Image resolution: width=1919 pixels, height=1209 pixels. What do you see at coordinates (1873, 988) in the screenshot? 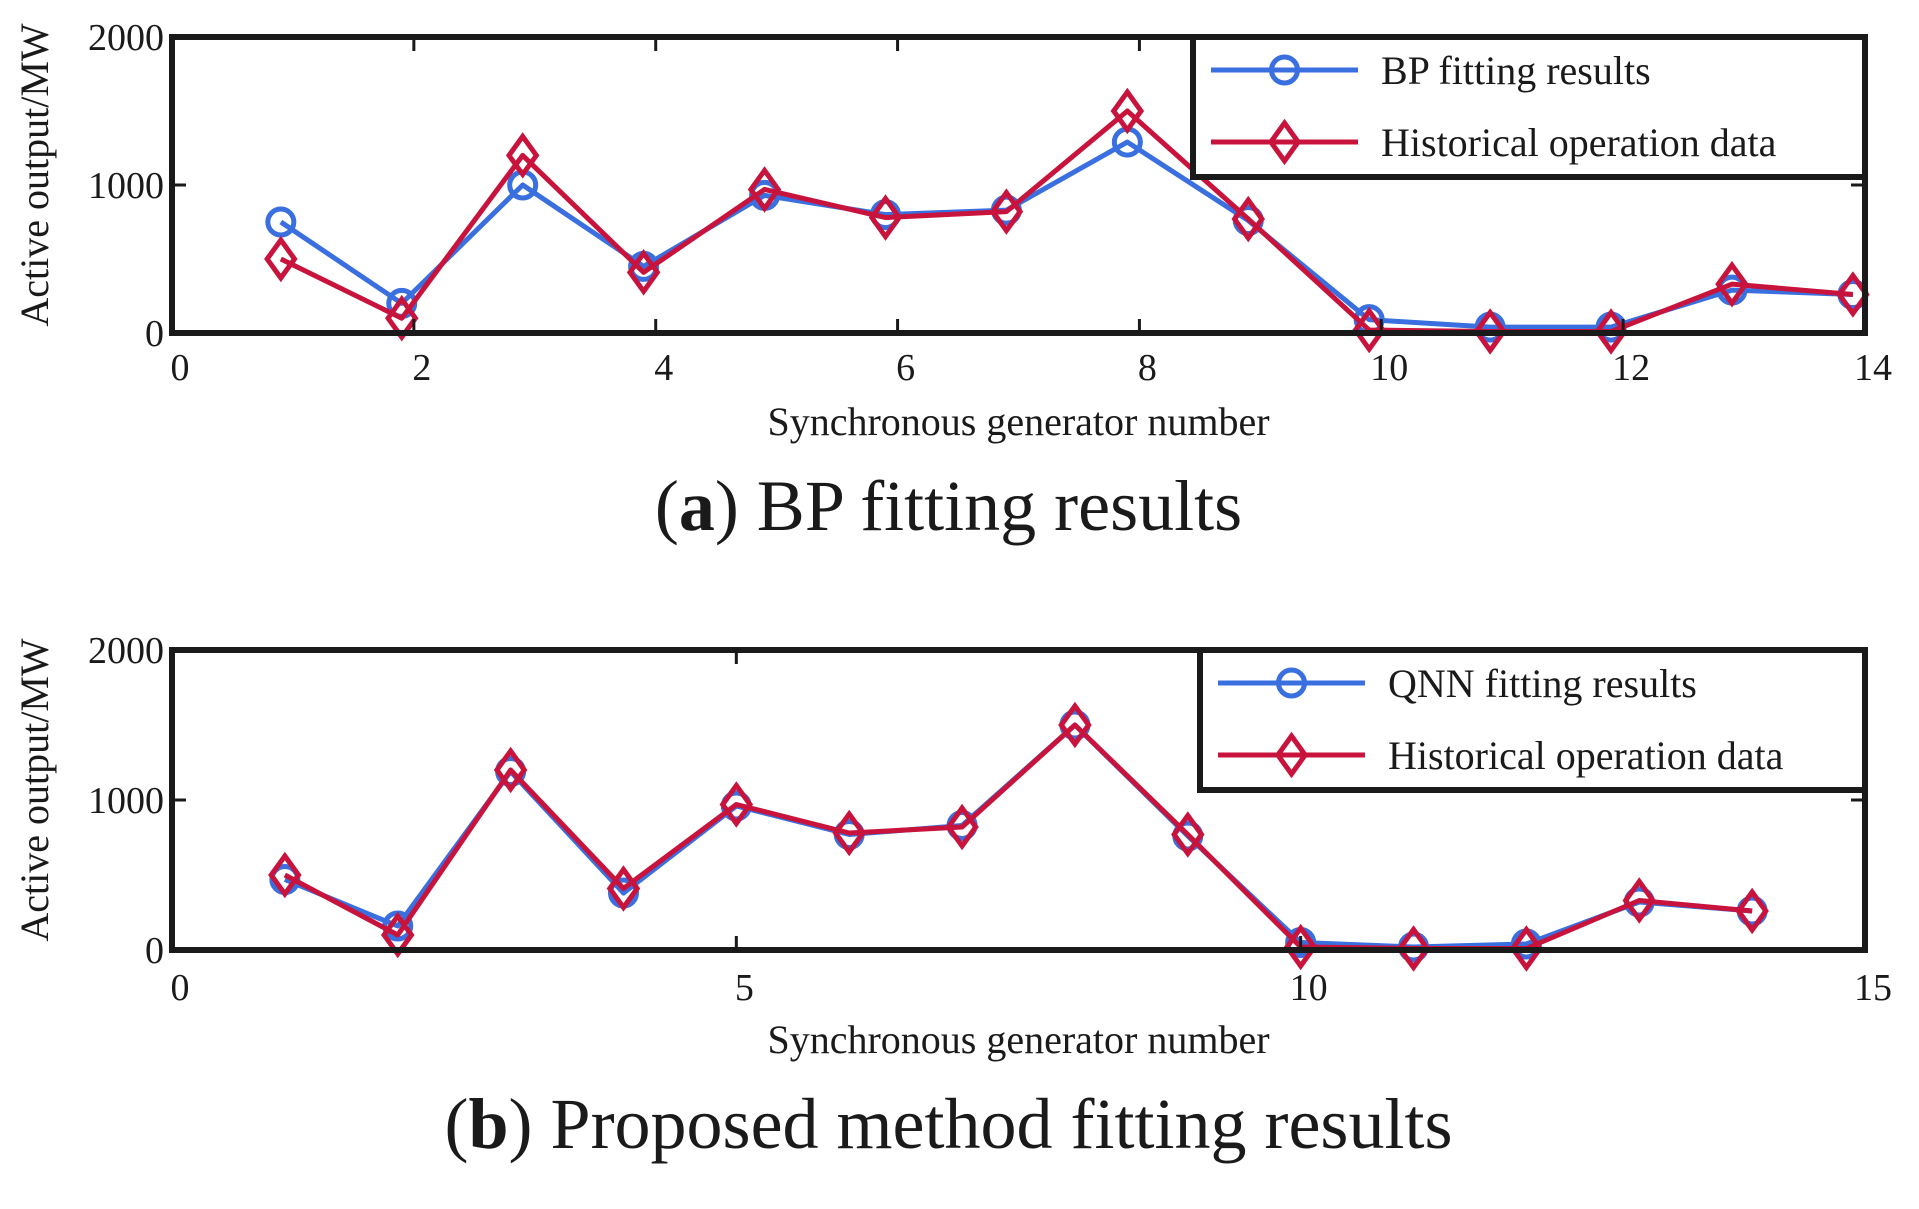
I see `x-tick-label: 15` at bounding box center [1873, 988].